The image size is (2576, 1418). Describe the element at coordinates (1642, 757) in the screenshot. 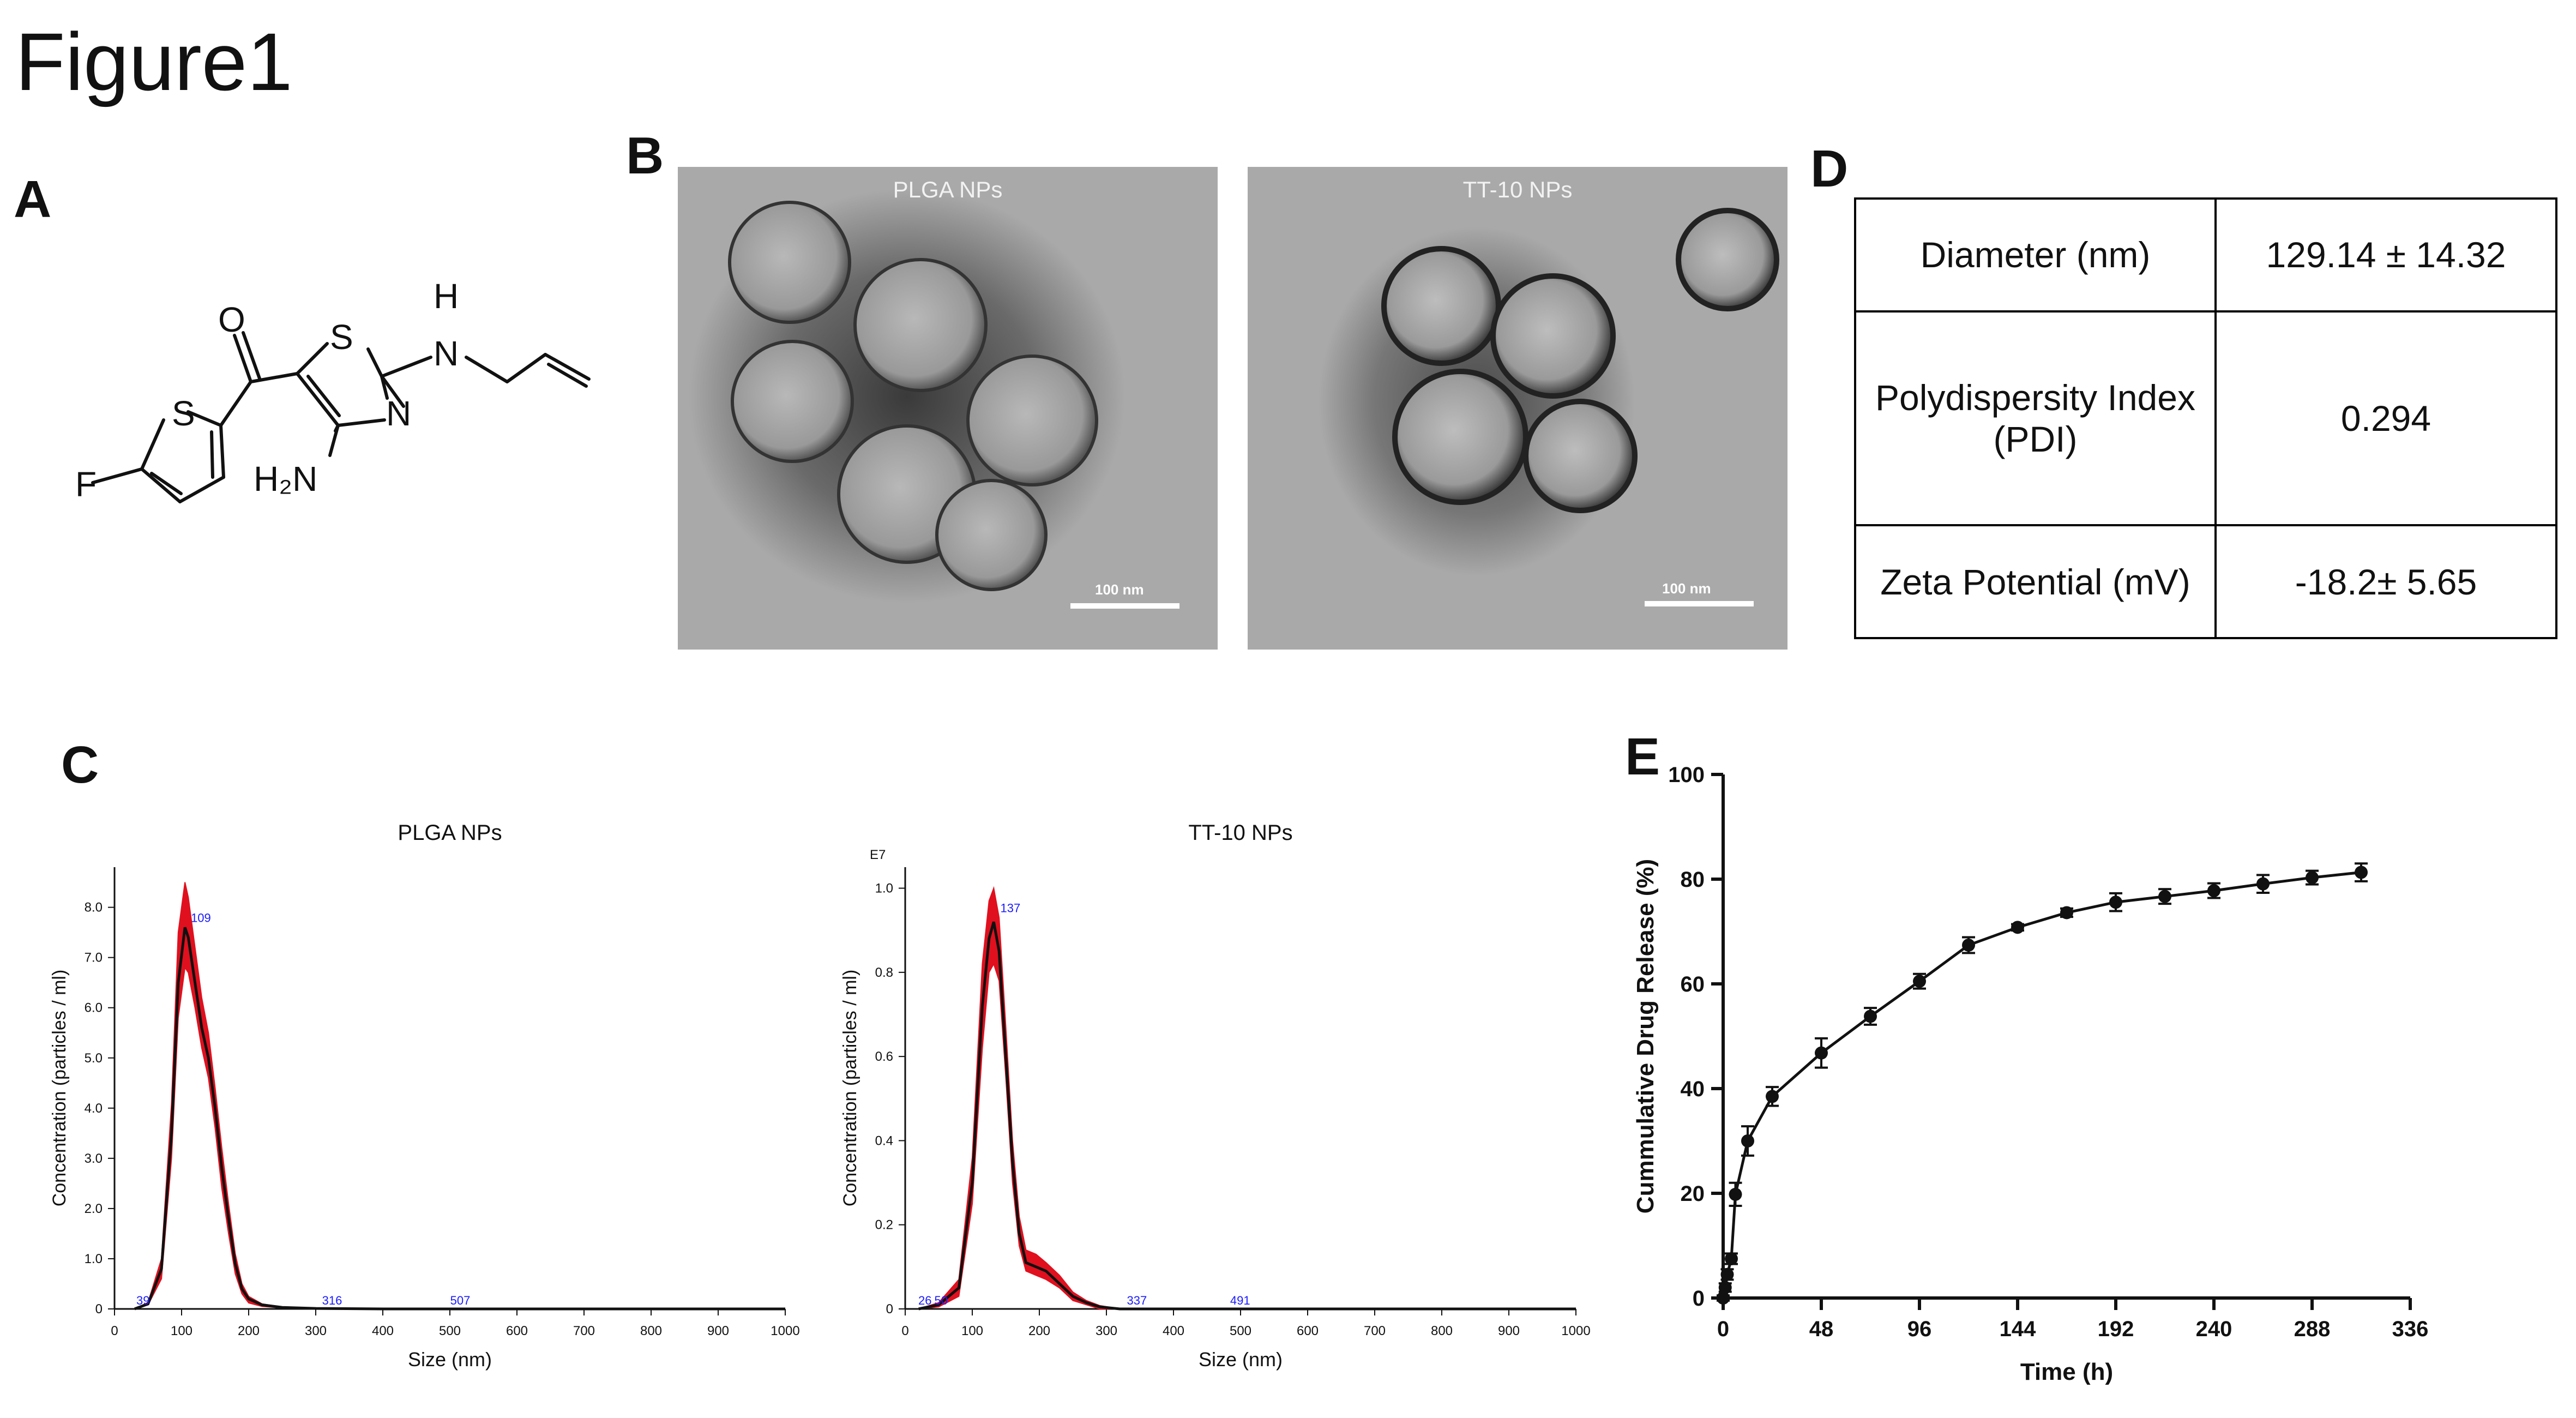

I see `panel-letter-e: E` at that location.